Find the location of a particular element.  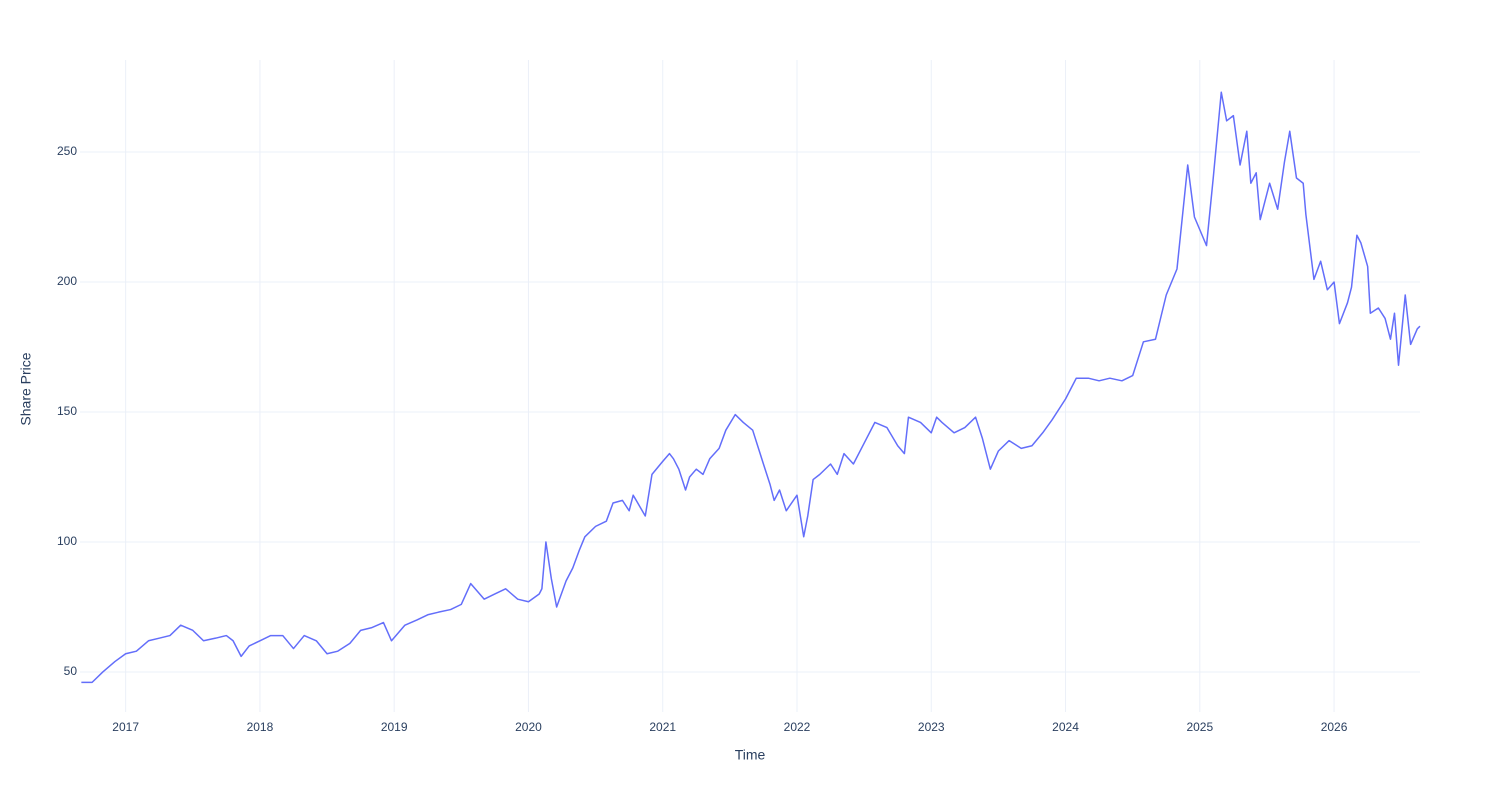

x-tick-label: 2019 is located at coordinates (394, 727).